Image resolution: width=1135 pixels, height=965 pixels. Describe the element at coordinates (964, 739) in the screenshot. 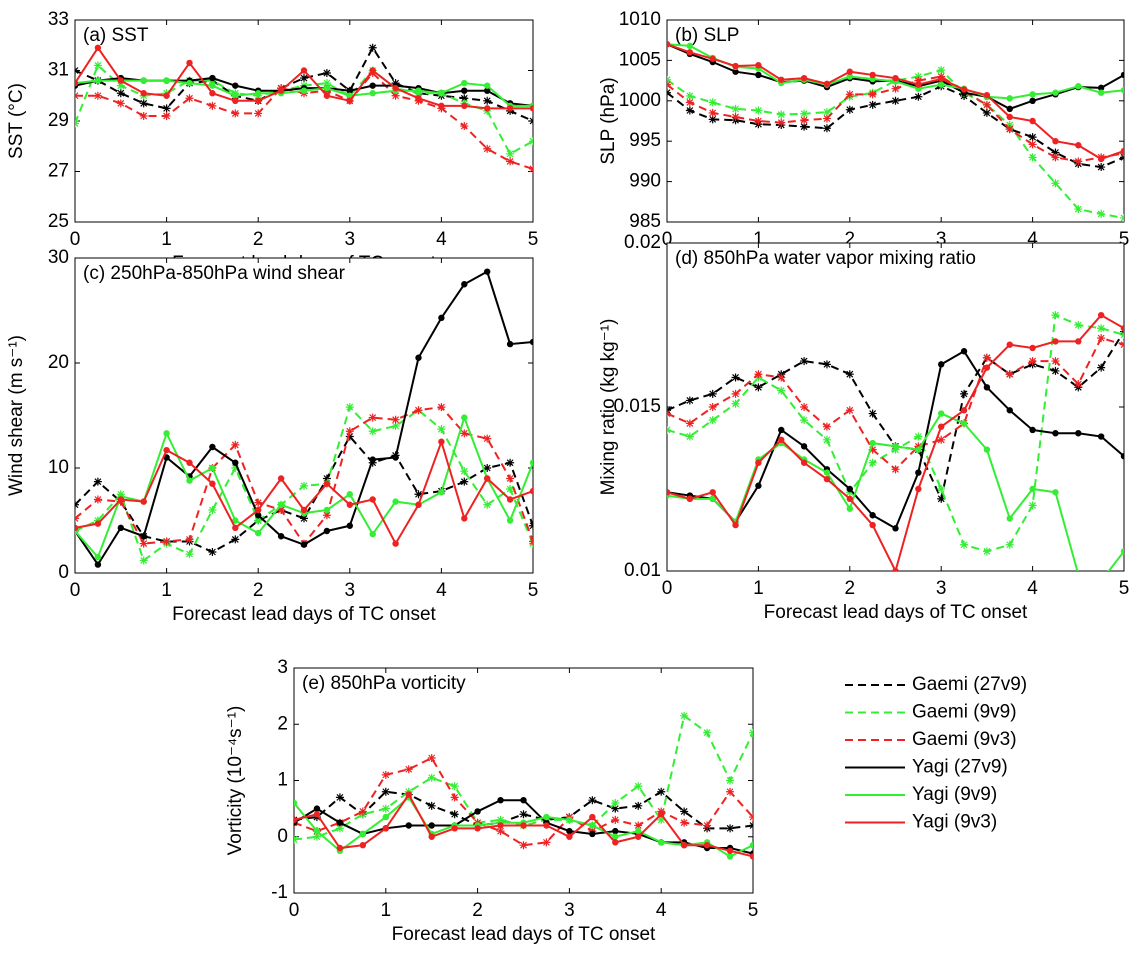

I see `legend-label: Gaemi (9v3)` at that location.